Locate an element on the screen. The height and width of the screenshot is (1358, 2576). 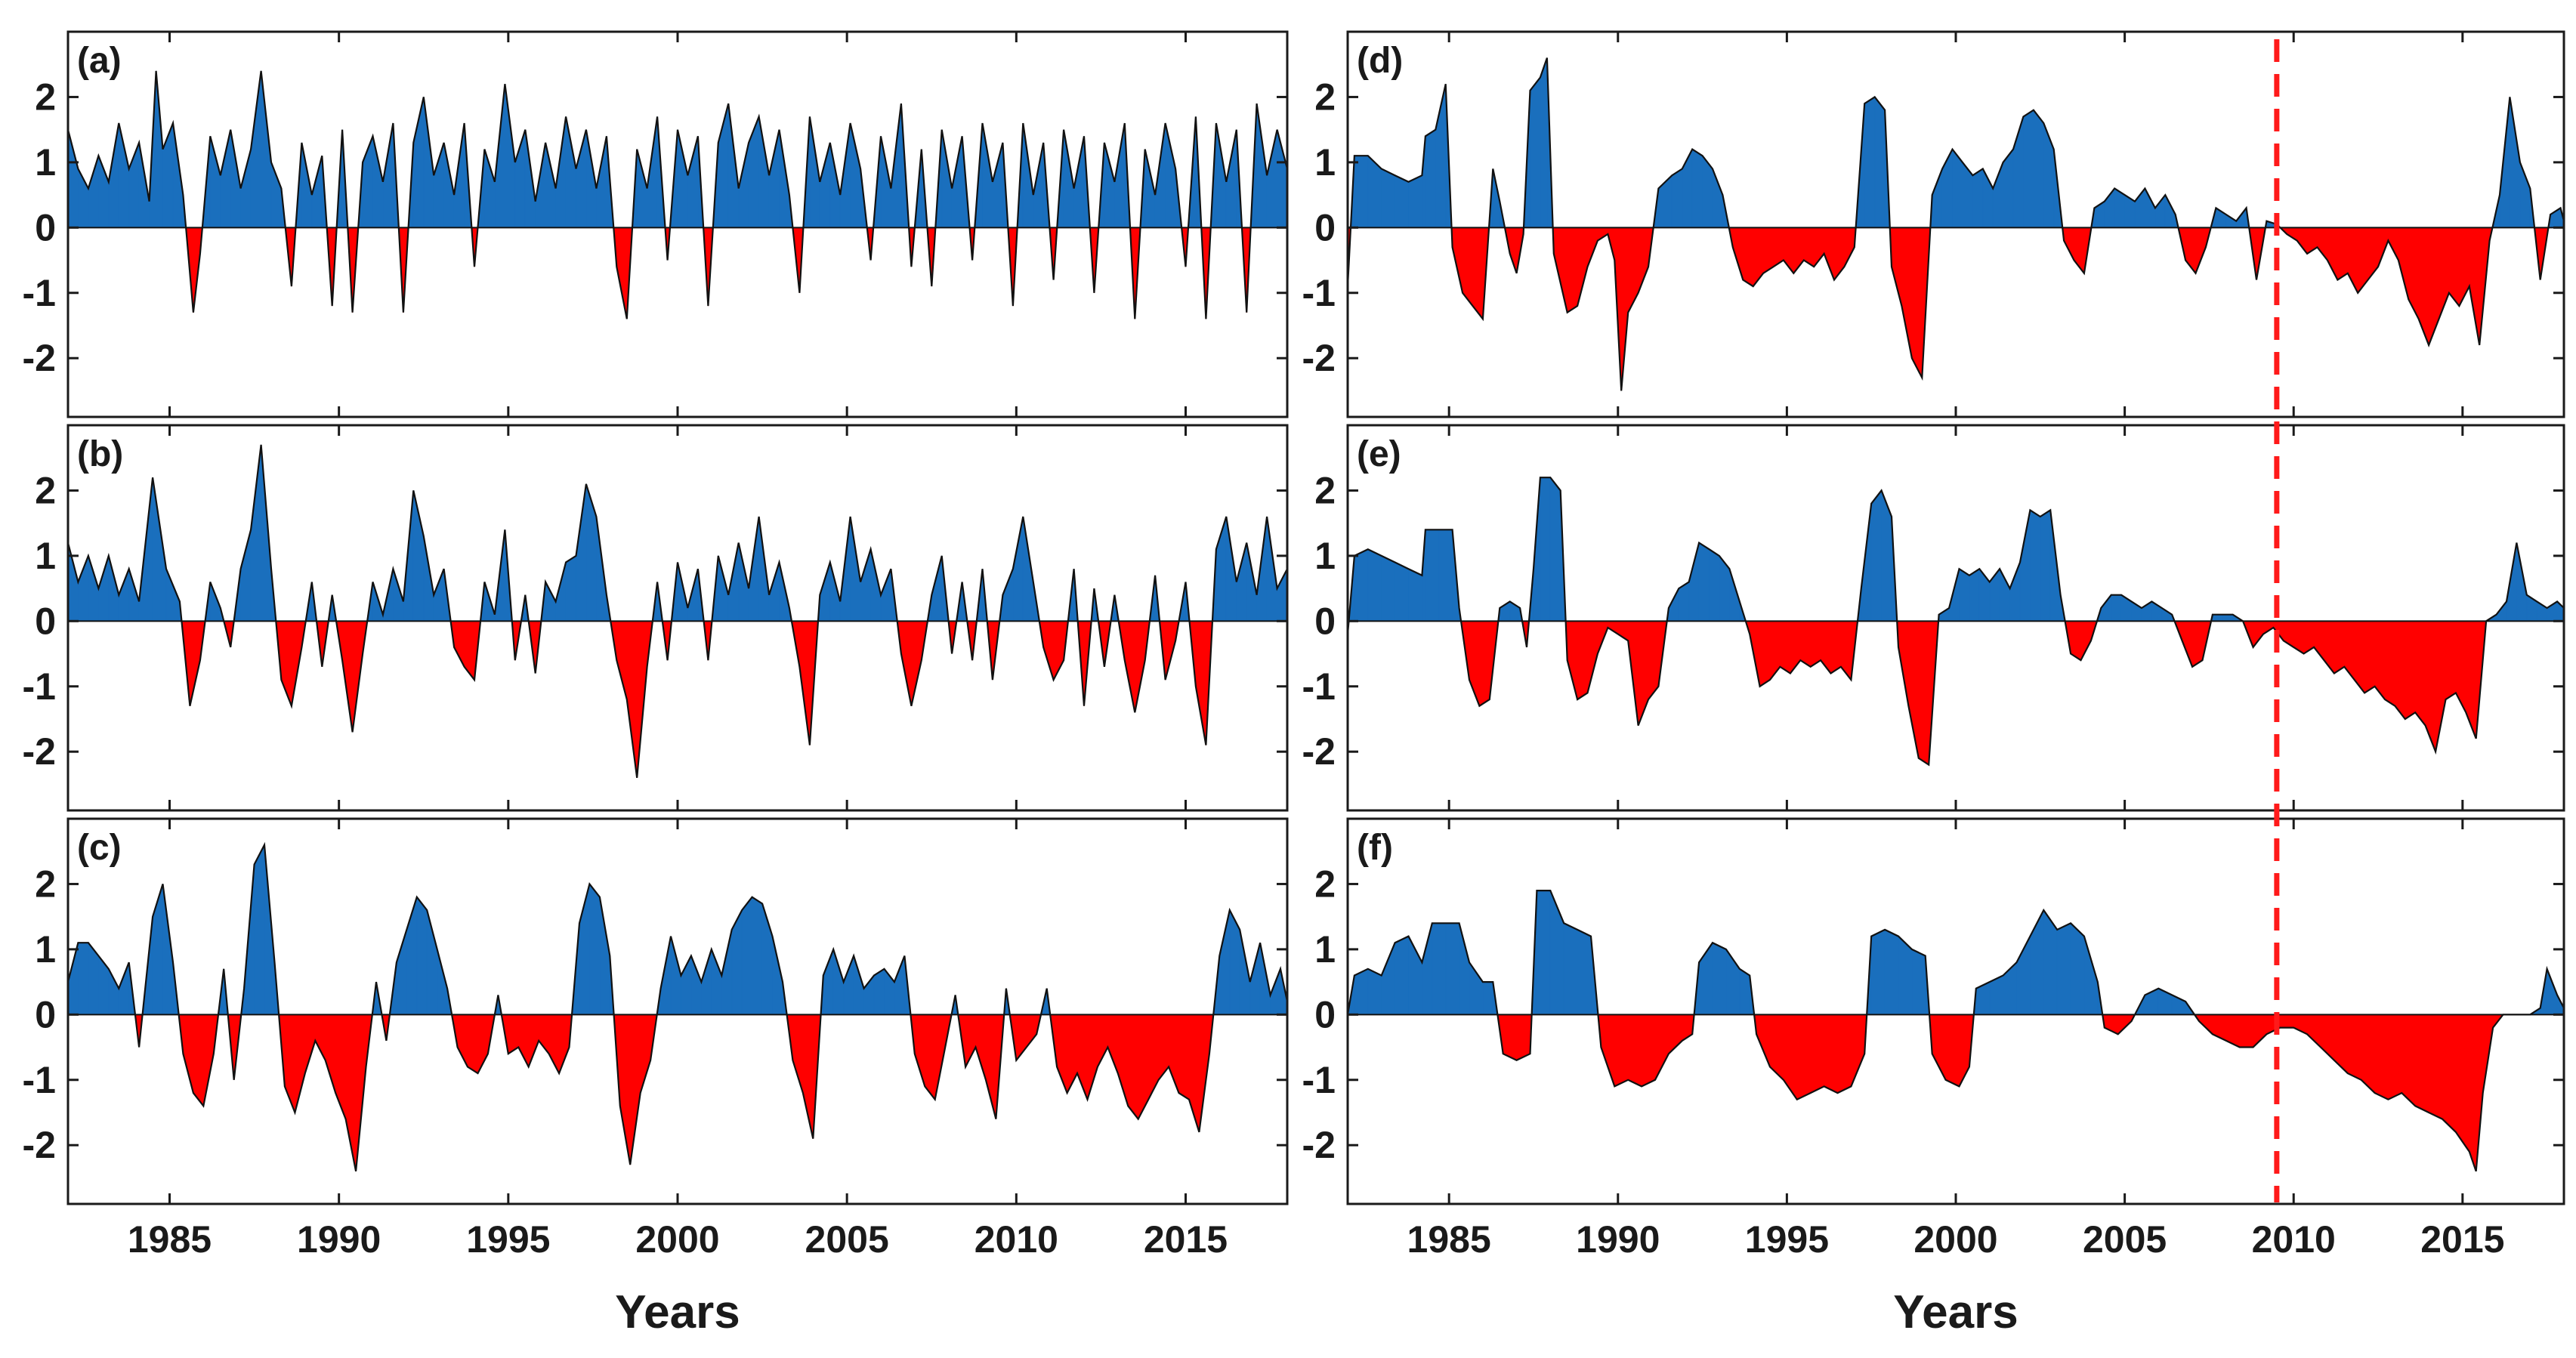
y-tick-label: -2 is located at coordinates (39, 1145).